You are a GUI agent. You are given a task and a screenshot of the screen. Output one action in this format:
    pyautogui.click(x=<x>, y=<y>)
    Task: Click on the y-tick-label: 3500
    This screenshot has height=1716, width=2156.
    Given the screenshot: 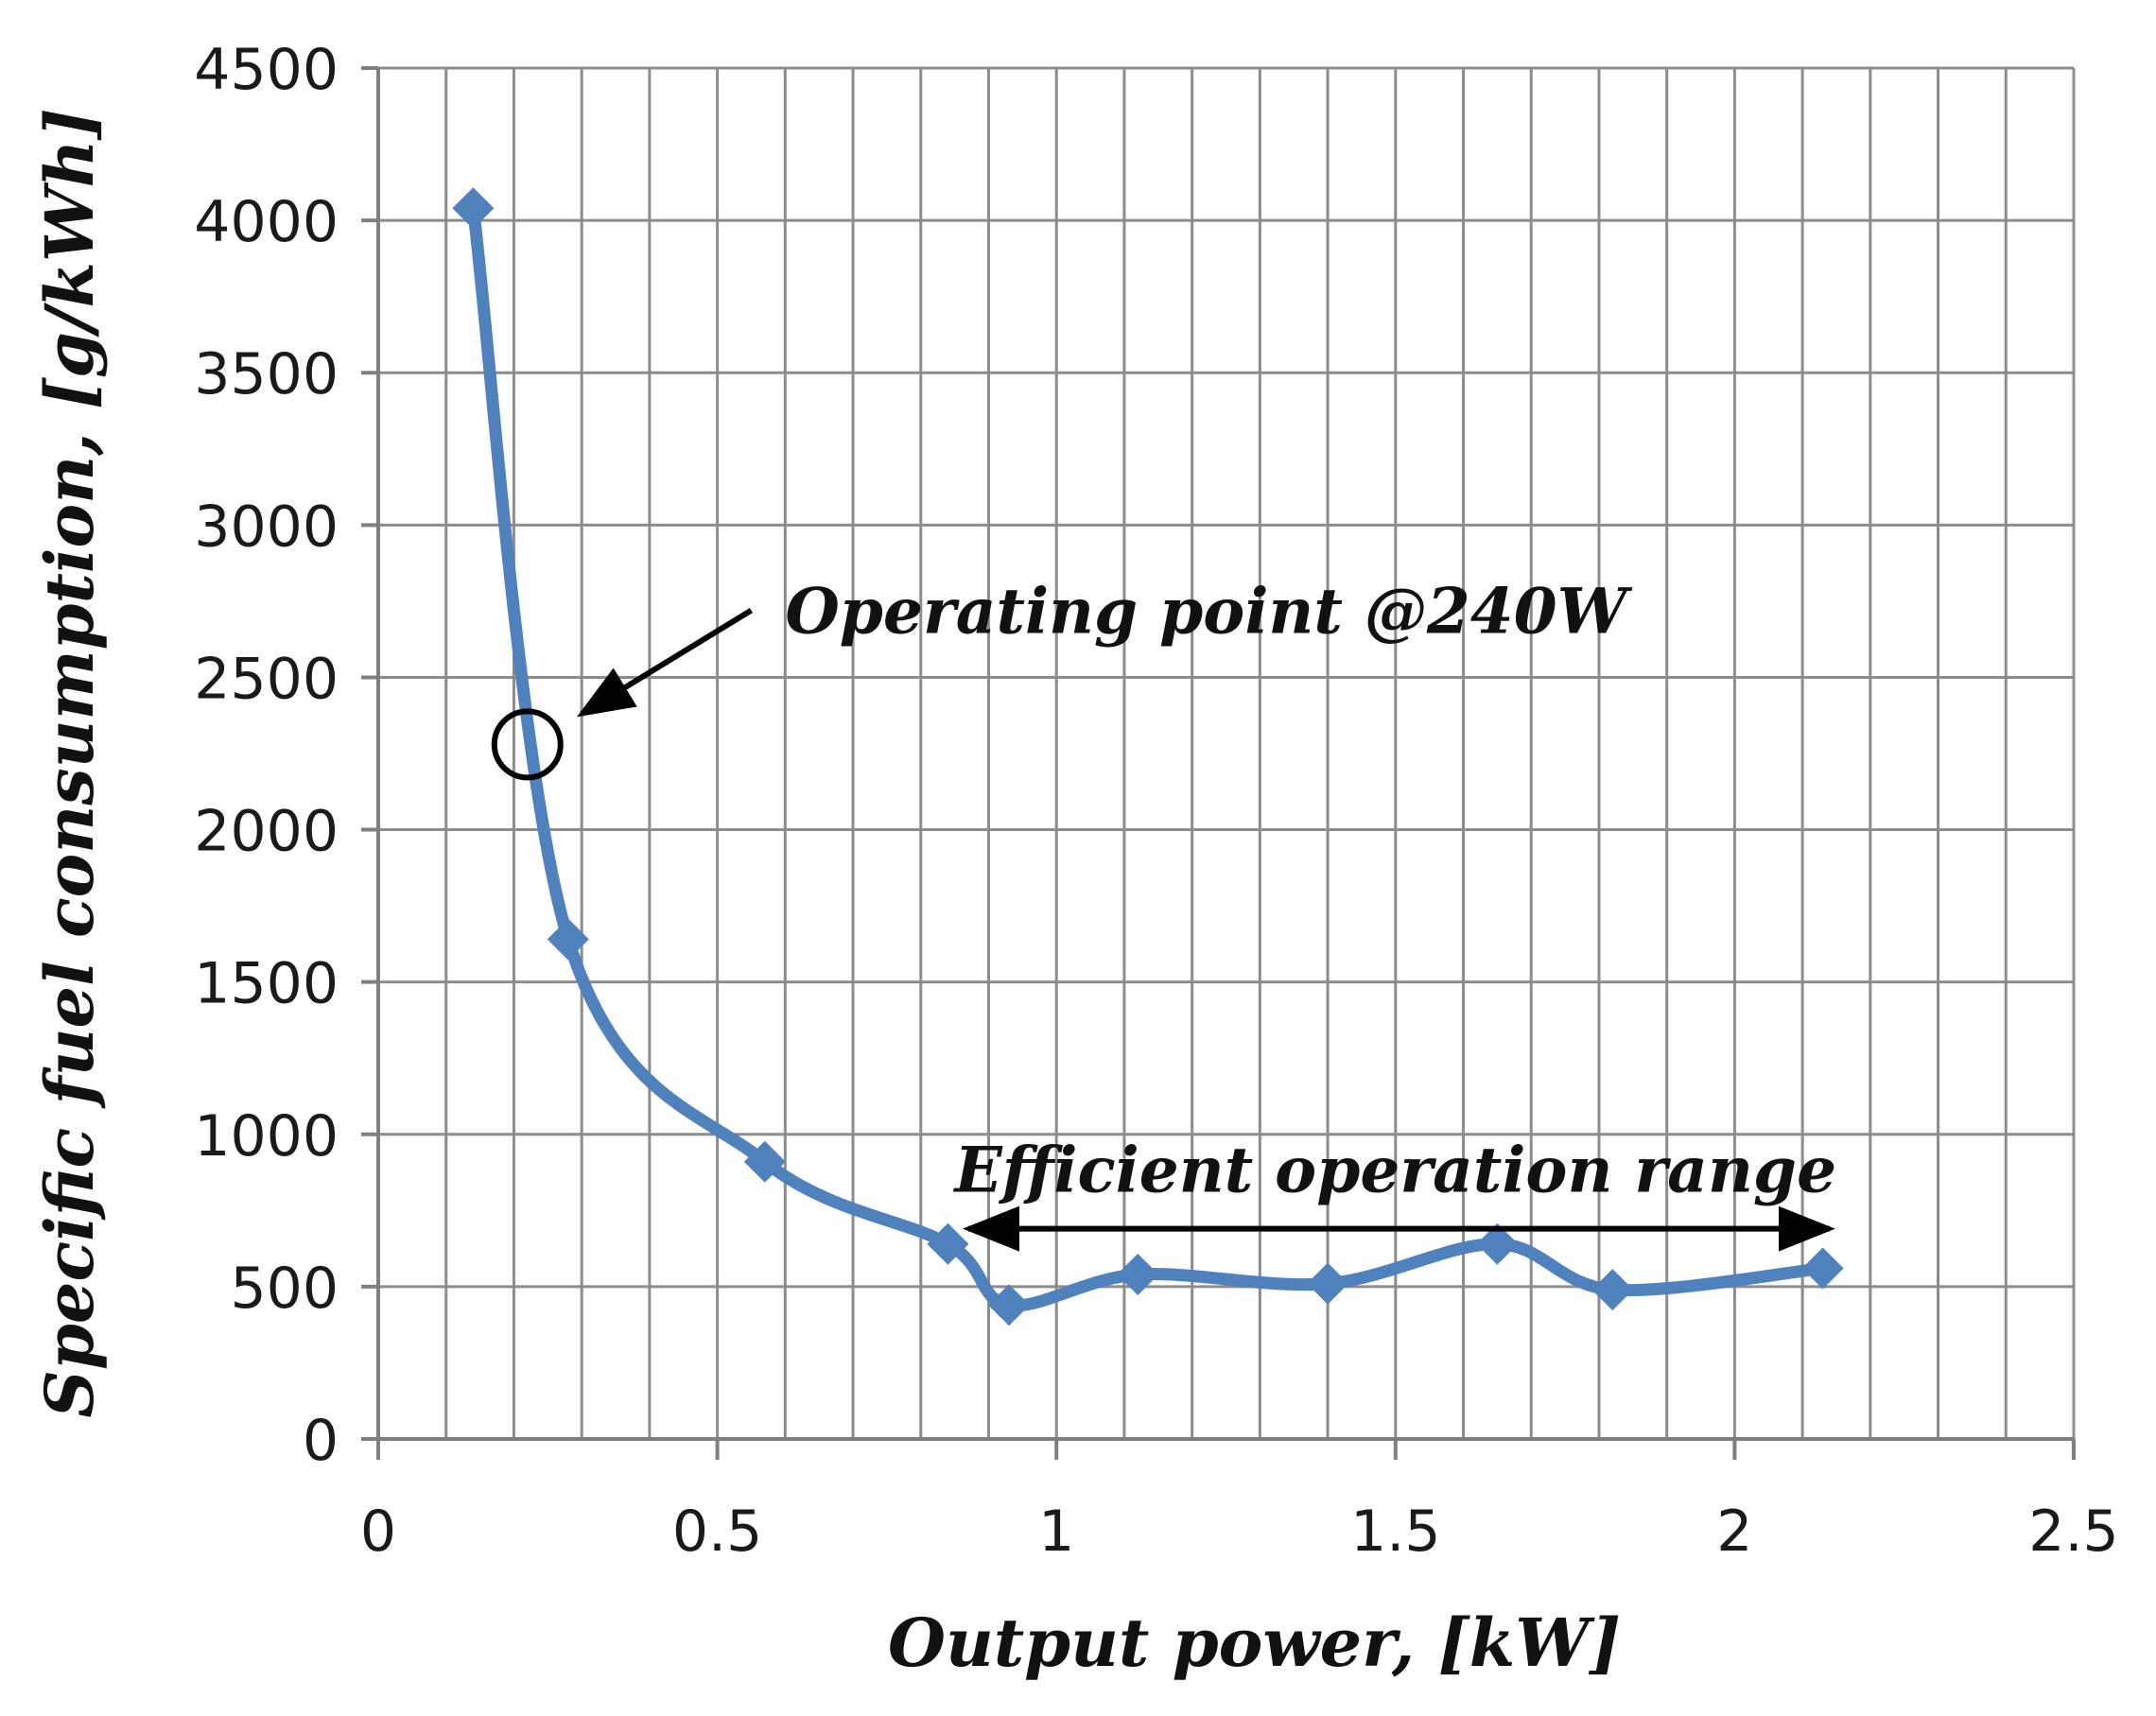 What is the action you would take?
    pyautogui.click(x=266, y=374)
    